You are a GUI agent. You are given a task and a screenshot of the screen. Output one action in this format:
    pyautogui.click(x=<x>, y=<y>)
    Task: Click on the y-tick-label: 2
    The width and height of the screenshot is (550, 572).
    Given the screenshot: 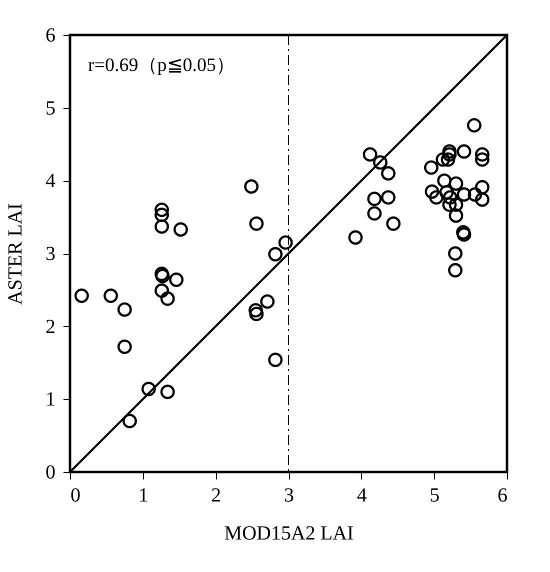 What is the action you would take?
    pyautogui.click(x=51, y=327)
    